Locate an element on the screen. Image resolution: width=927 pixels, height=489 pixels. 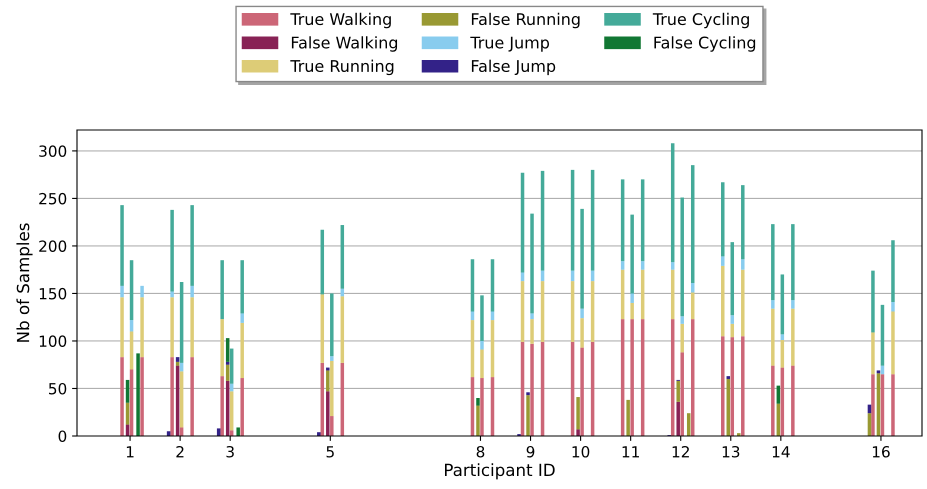
legend-label: True Walking is located at coordinates (340, 20).